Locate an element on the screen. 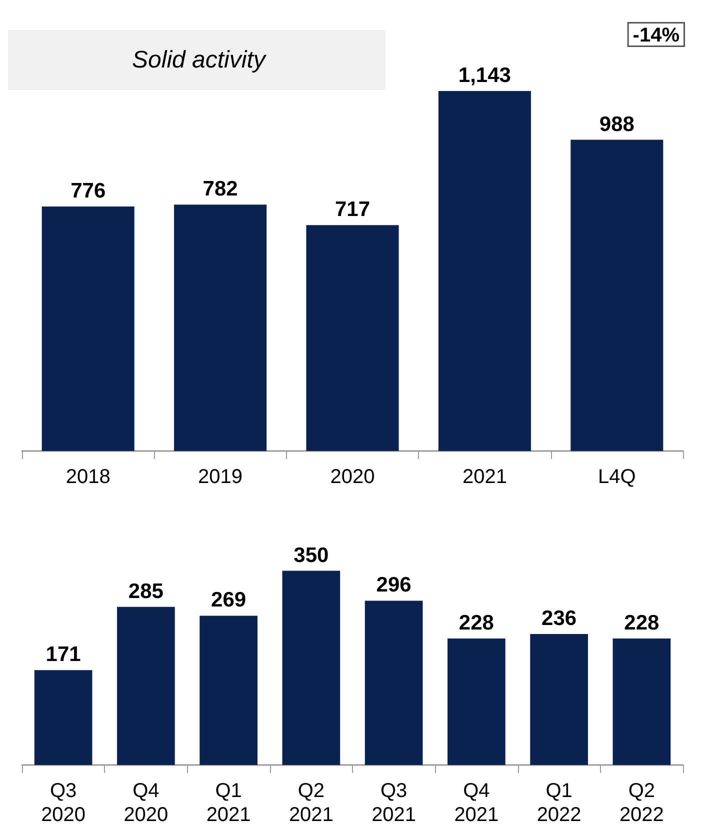 The width and height of the screenshot is (705, 837). x-tick-label: Q3 2021 is located at coordinates (394, 803).